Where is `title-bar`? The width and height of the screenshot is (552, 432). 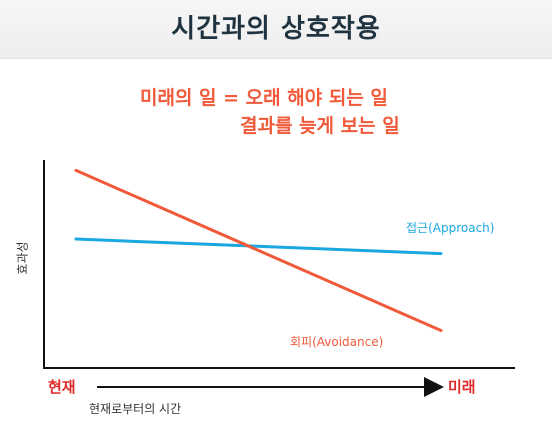 title-bar is located at coordinates (276, 29).